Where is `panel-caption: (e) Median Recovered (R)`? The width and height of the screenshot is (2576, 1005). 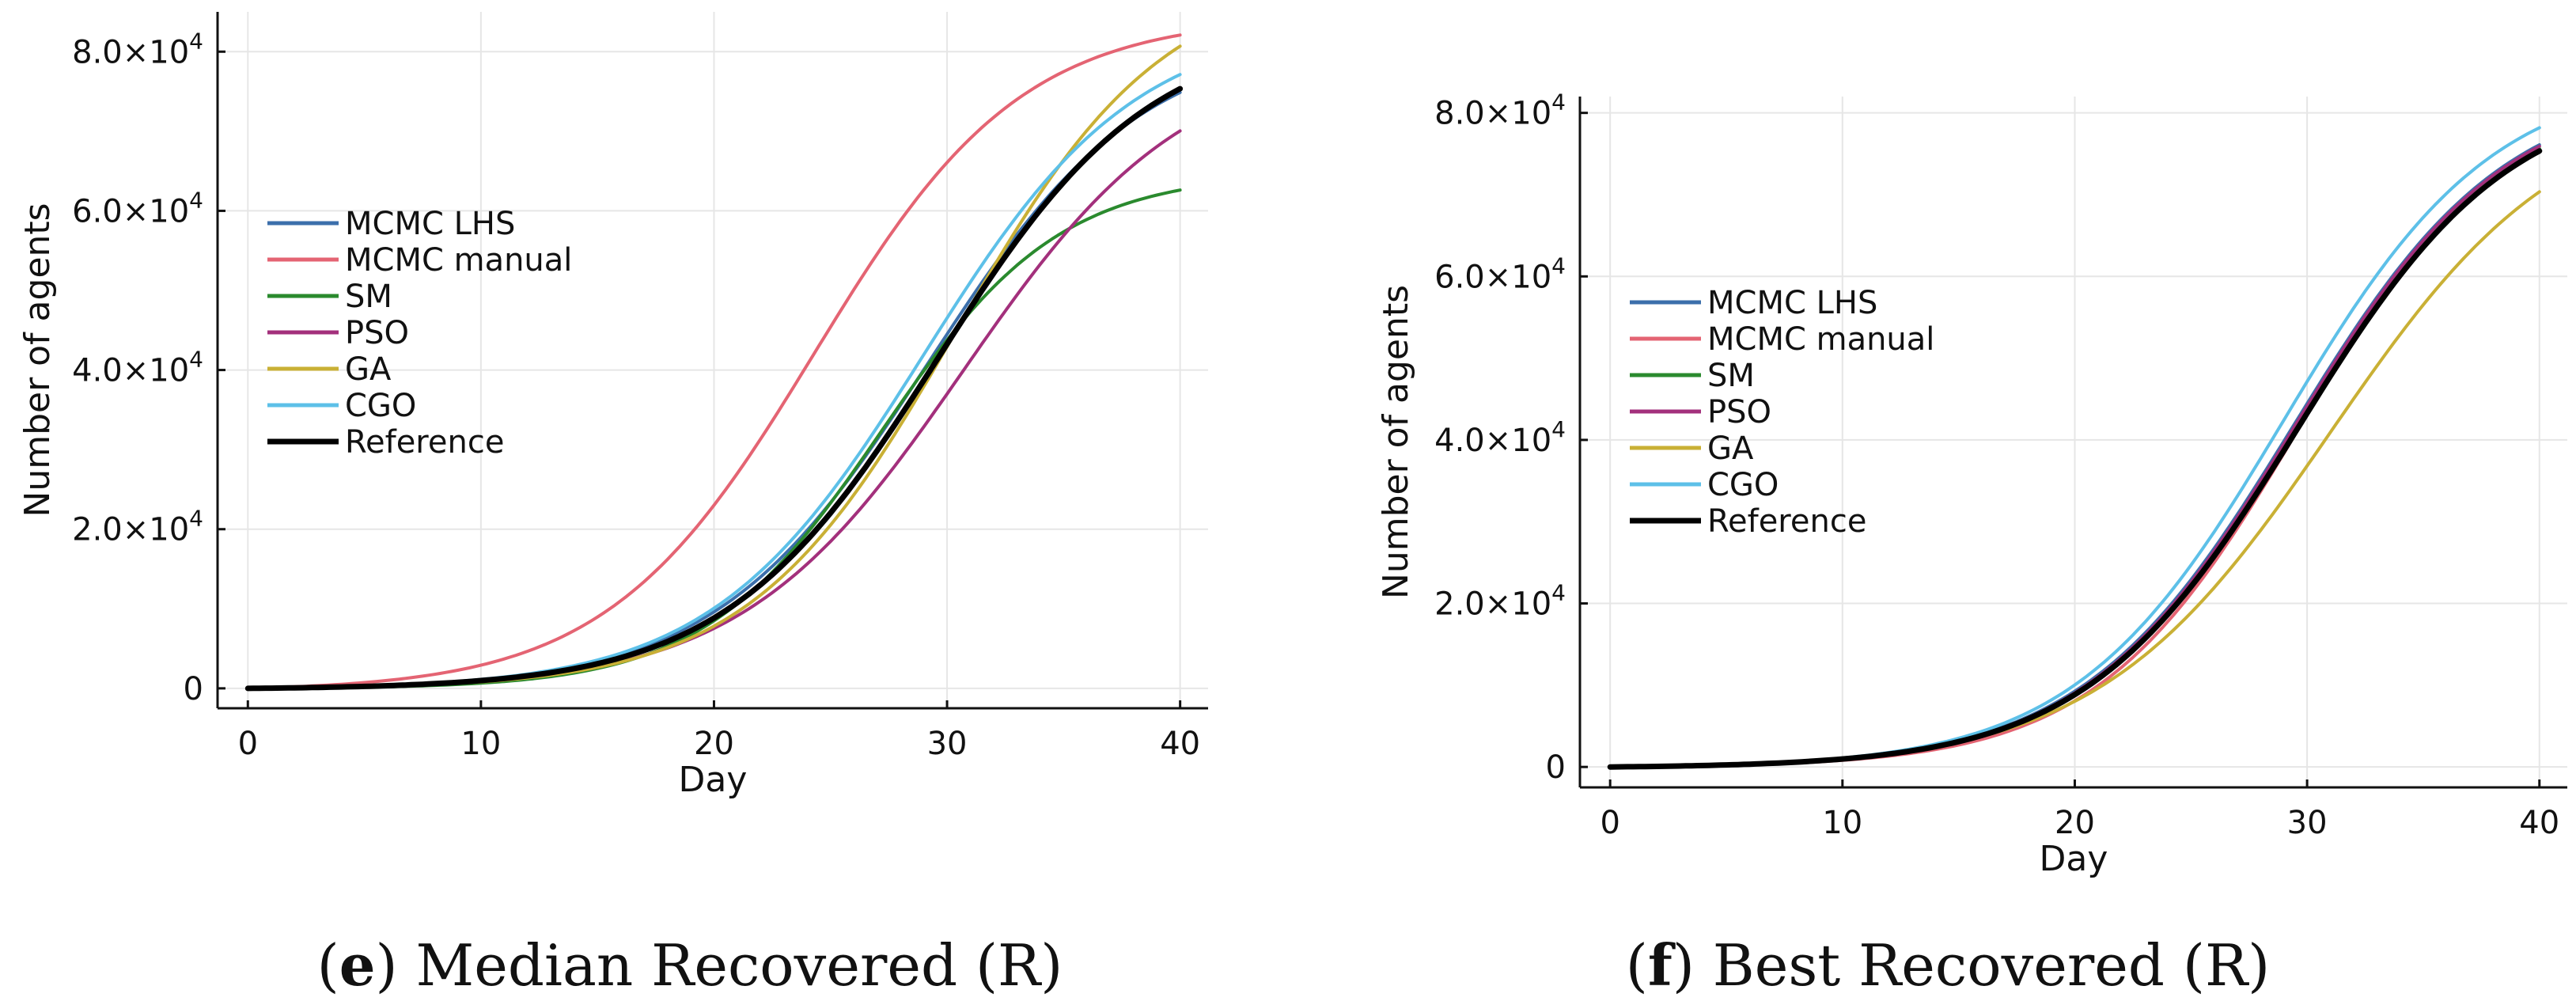
panel-caption: (e) Median Recovered (R) is located at coordinates (690, 965).